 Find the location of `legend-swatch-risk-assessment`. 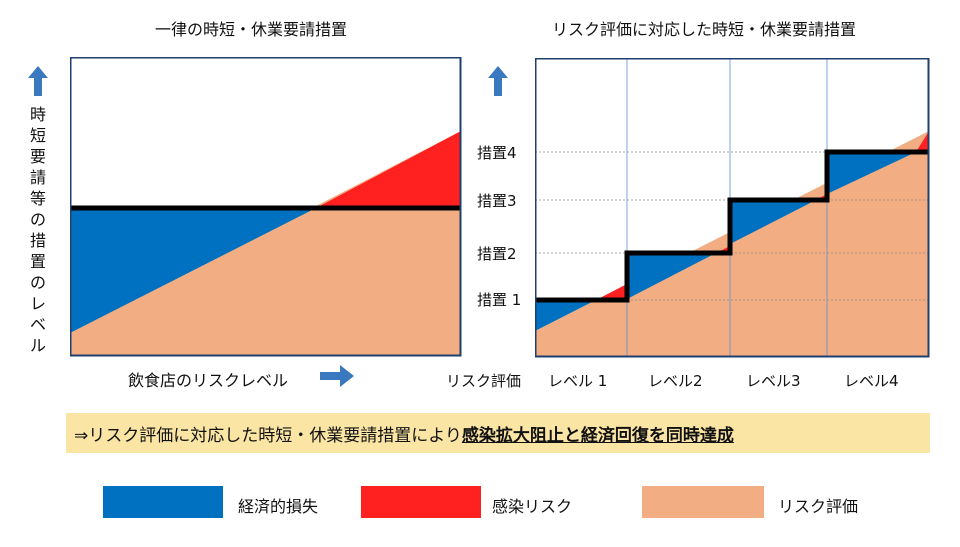

legend-swatch-risk-assessment is located at coordinates (703, 502).